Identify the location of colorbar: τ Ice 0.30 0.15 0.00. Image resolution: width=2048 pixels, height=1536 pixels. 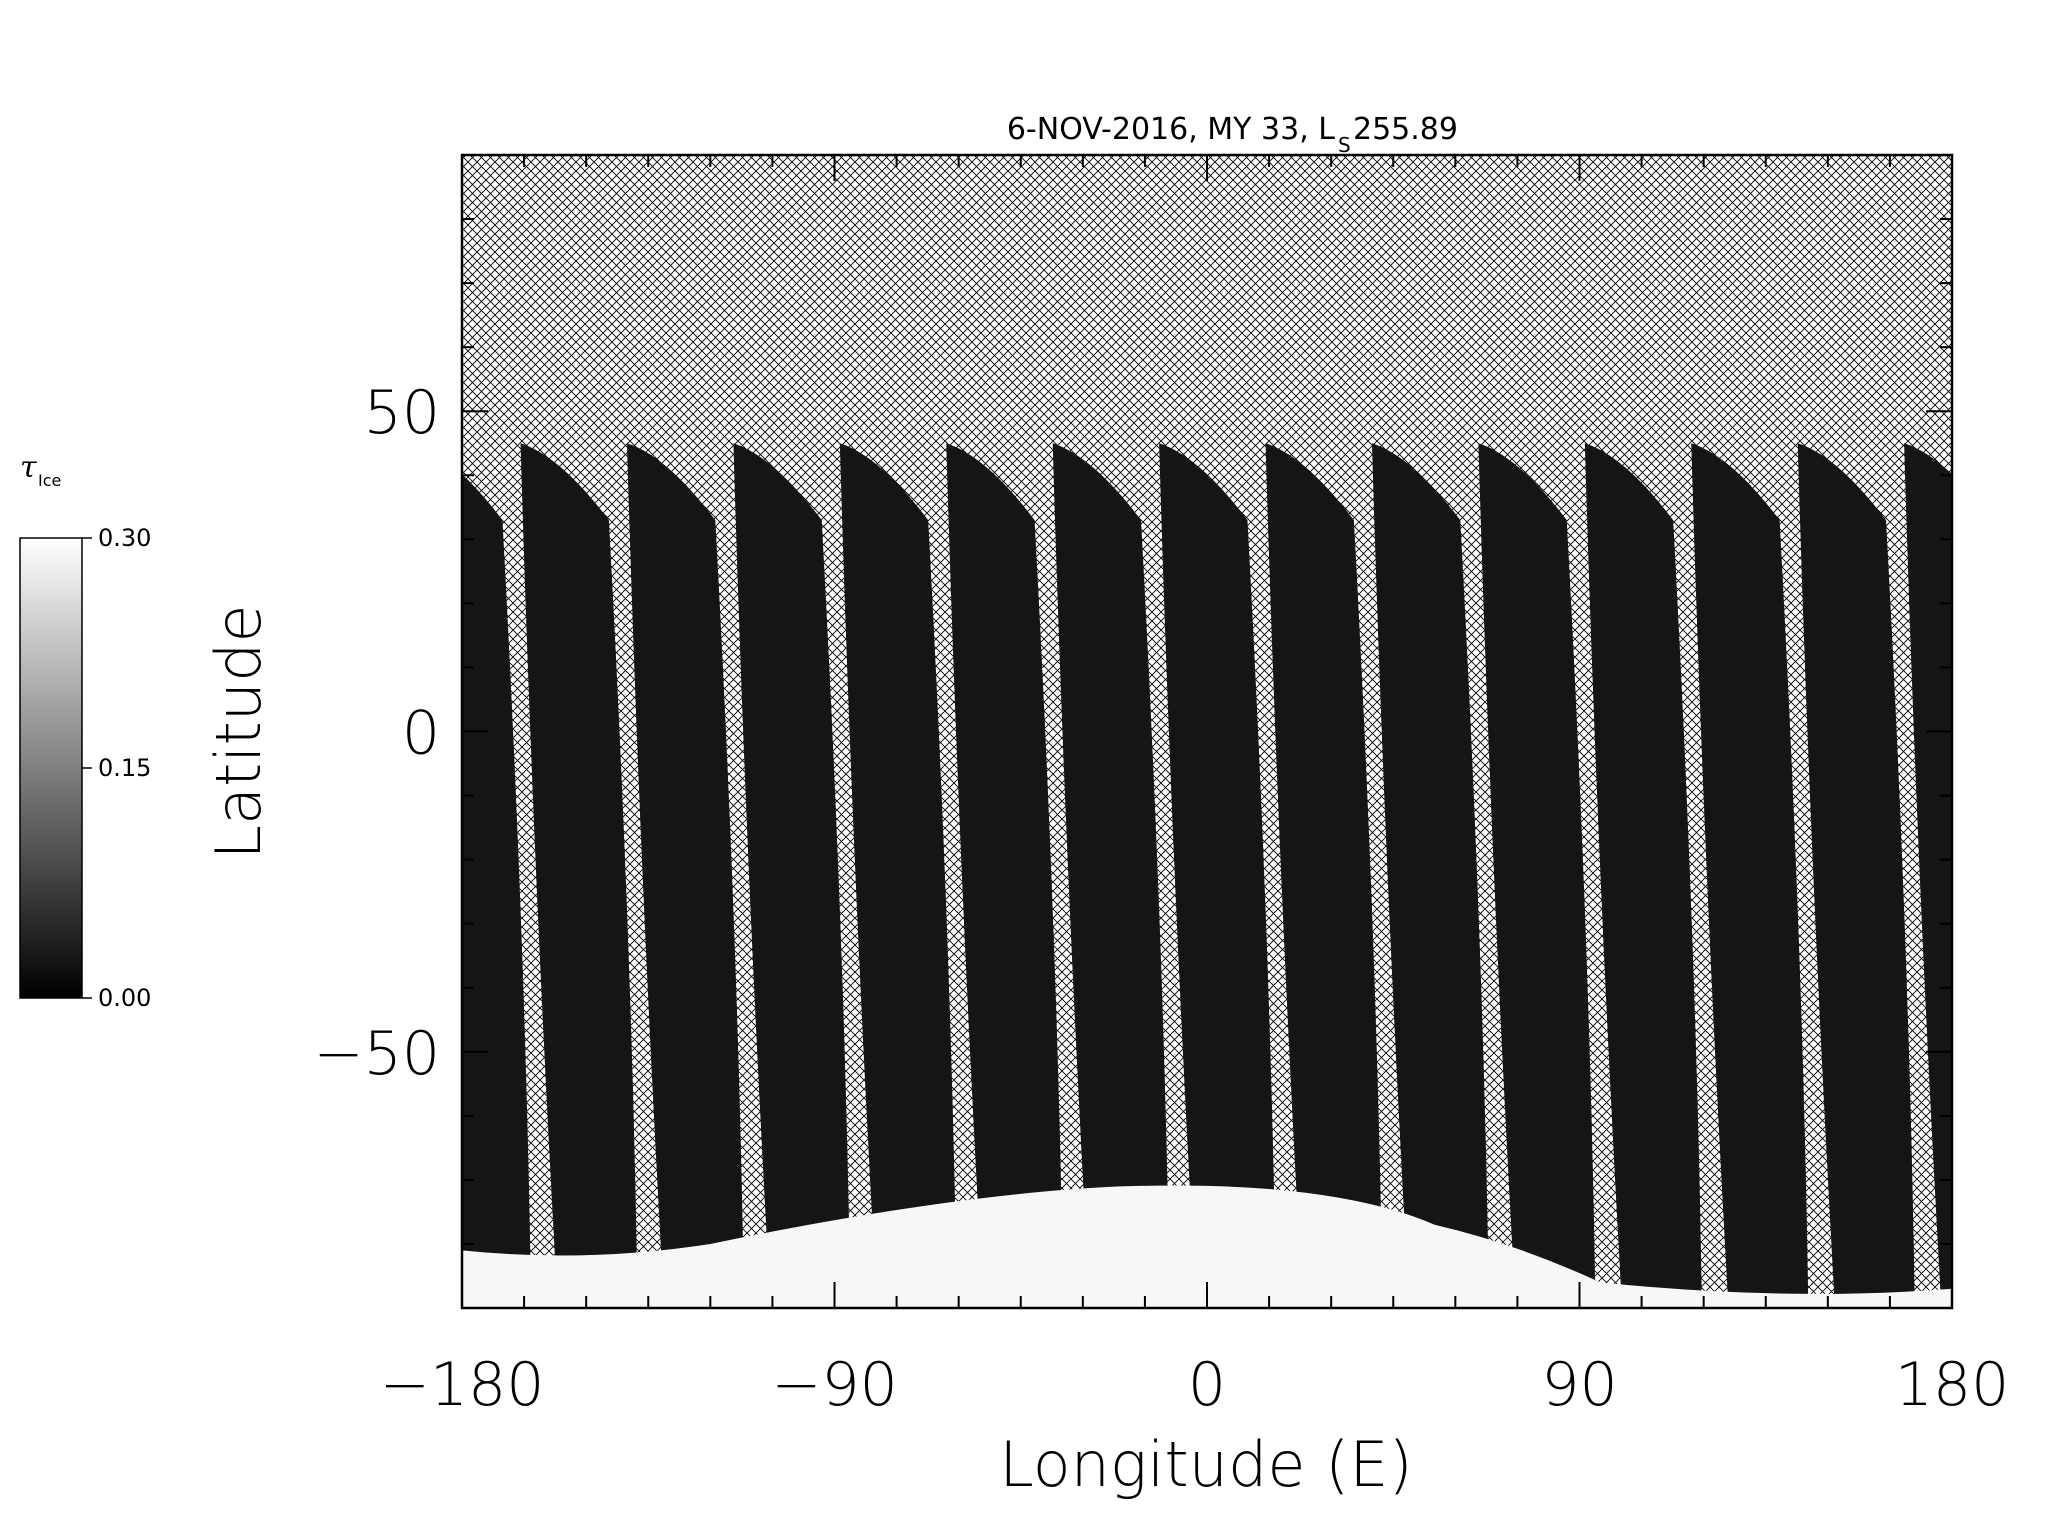
(85, 731).